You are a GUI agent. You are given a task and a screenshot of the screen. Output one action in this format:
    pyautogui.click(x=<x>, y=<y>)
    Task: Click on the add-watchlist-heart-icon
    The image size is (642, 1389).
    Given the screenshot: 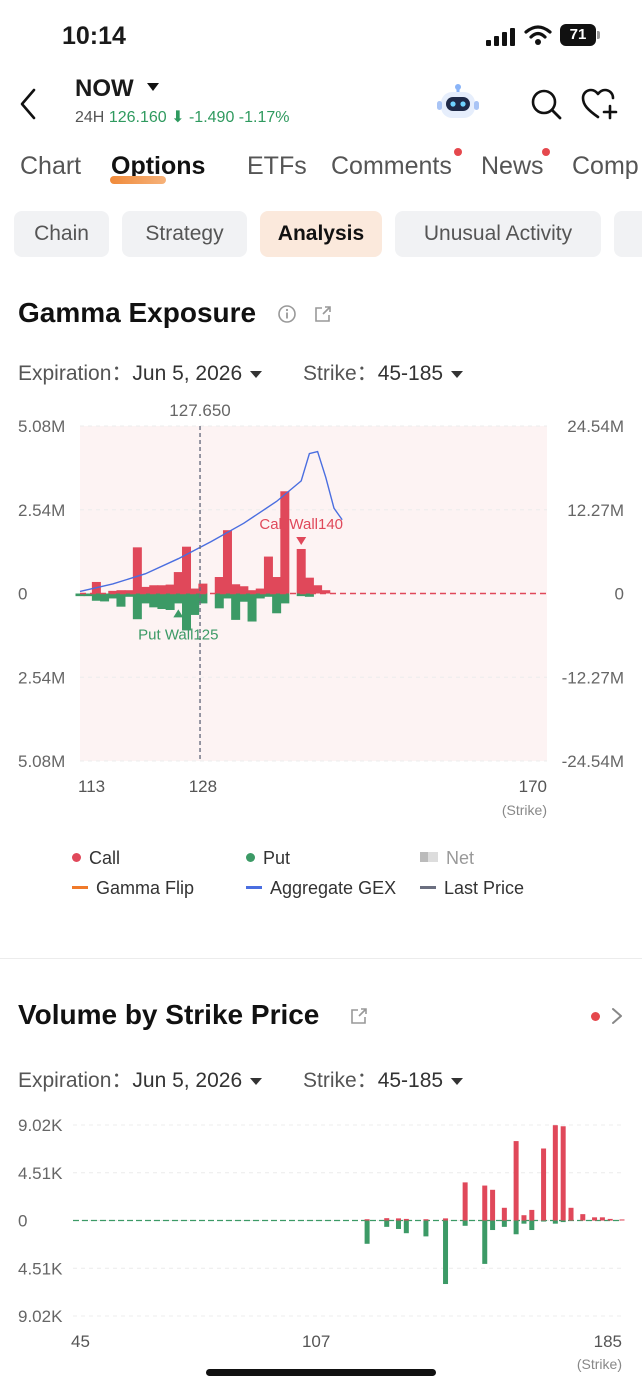 What is the action you would take?
    pyautogui.click(x=600, y=104)
    